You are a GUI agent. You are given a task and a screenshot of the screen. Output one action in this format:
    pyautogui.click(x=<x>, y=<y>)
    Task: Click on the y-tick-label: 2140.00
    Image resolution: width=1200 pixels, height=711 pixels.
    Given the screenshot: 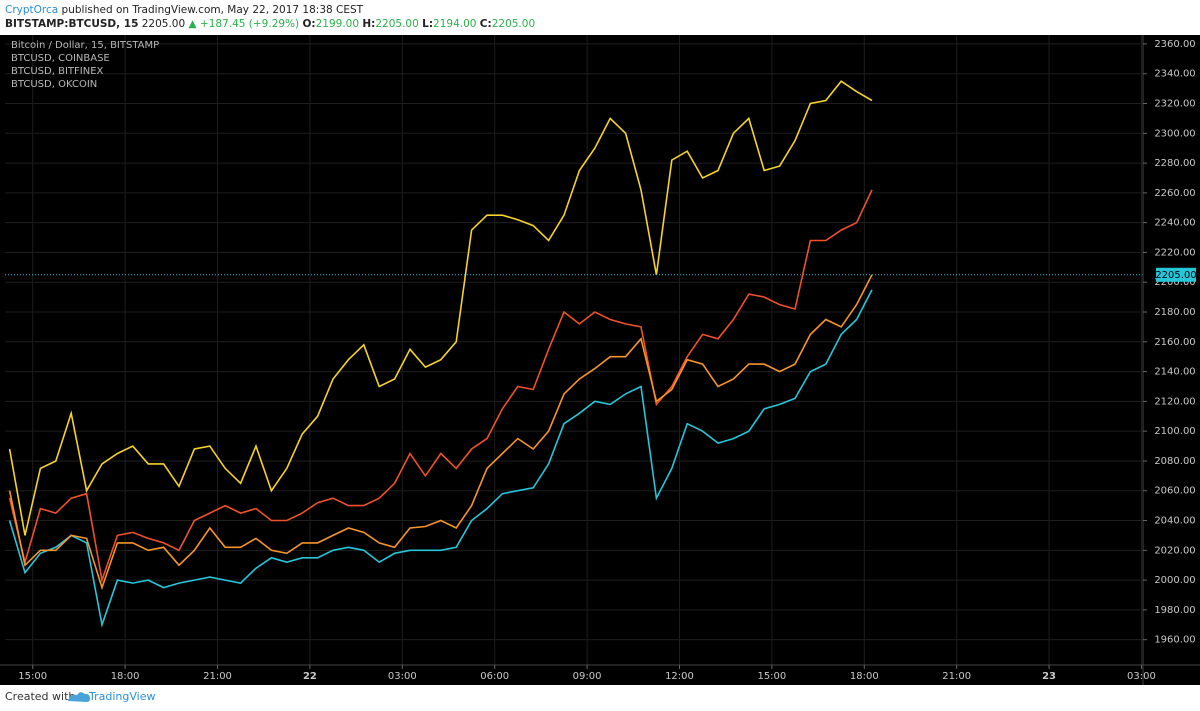 What is the action you would take?
    pyautogui.click(x=1174, y=372)
    